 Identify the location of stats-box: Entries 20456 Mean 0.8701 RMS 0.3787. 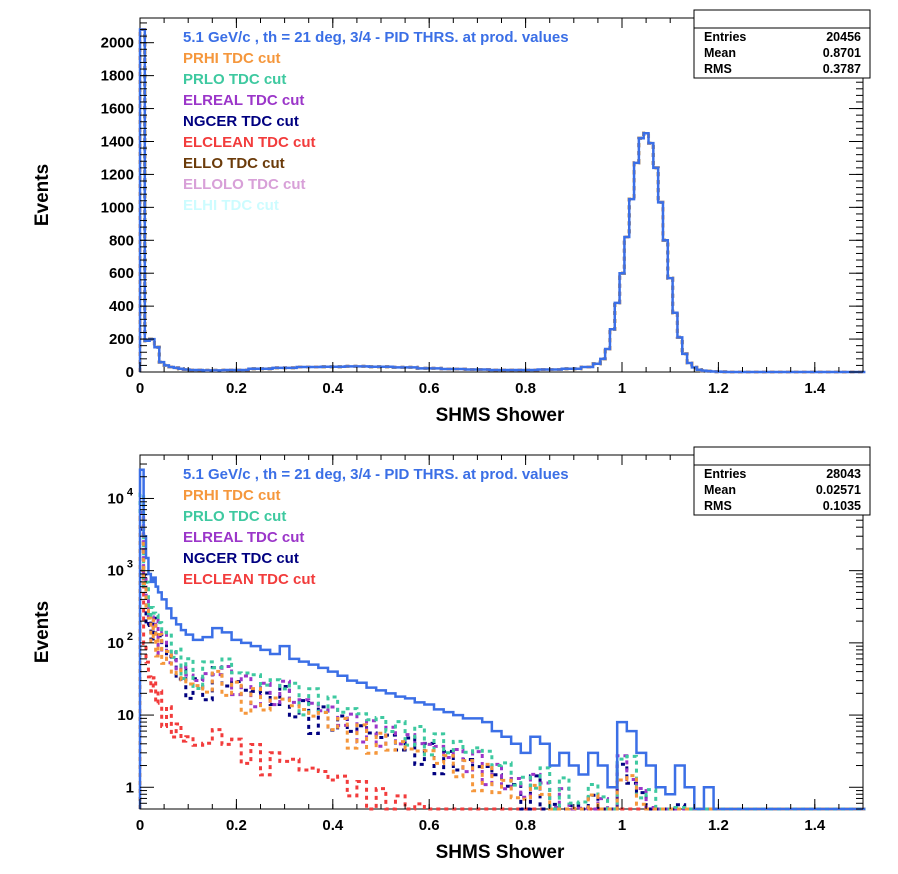
(782, 44).